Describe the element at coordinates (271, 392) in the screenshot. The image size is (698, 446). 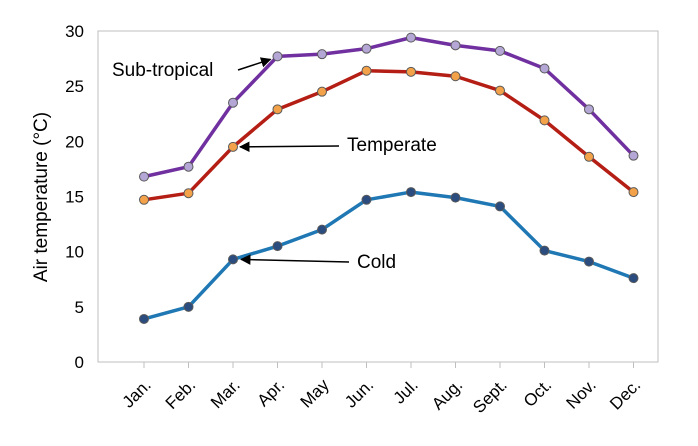
I see `x-tick-label: Apr.` at that location.